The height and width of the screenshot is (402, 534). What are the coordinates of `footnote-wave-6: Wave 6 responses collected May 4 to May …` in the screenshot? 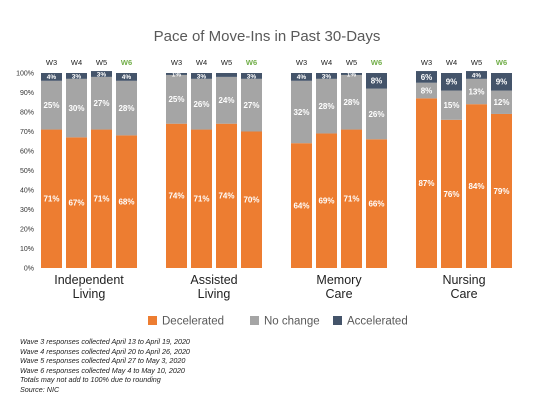 It's located at (102, 370).